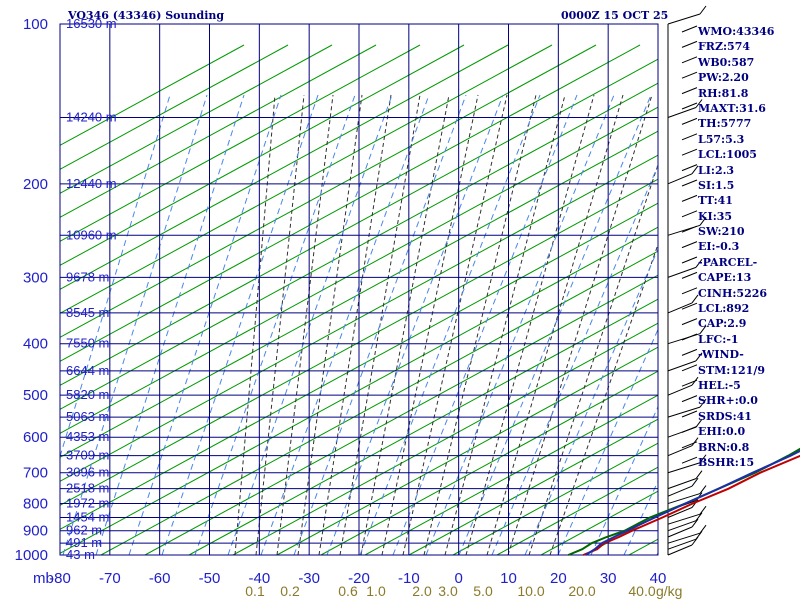 The height and width of the screenshot is (600, 800). What do you see at coordinates (87, 488) in the screenshot?
I see `height-label: 2518 m` at bounding box center [87, 488].